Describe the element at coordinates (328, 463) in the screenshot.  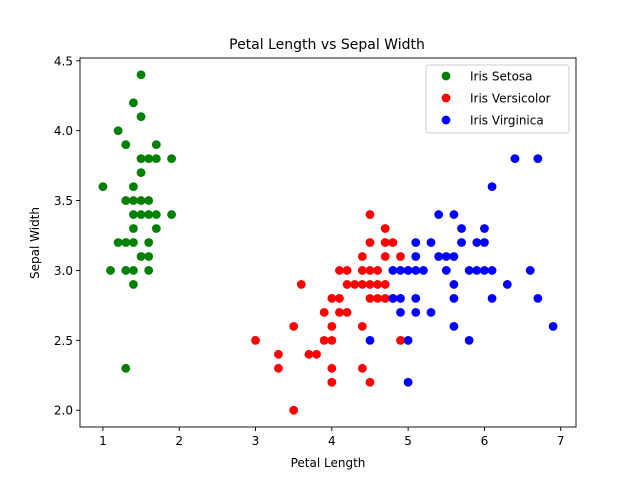
I see `x-axis-label: Petal Length` at that location.